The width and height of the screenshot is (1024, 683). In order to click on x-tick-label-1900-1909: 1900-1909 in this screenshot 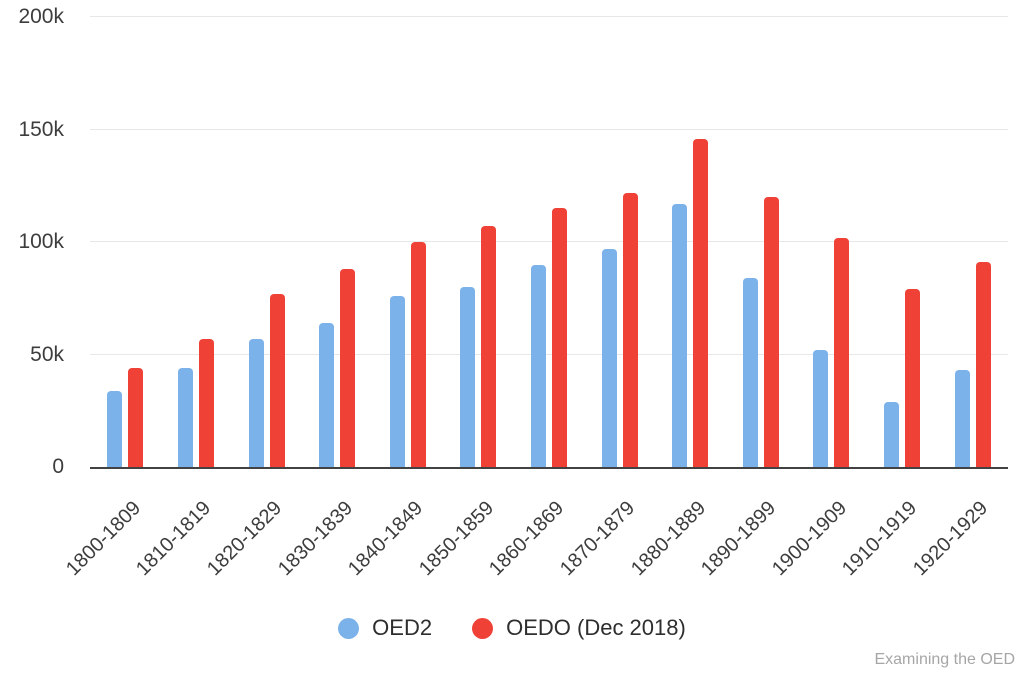, I will do `click(809, 539)`.